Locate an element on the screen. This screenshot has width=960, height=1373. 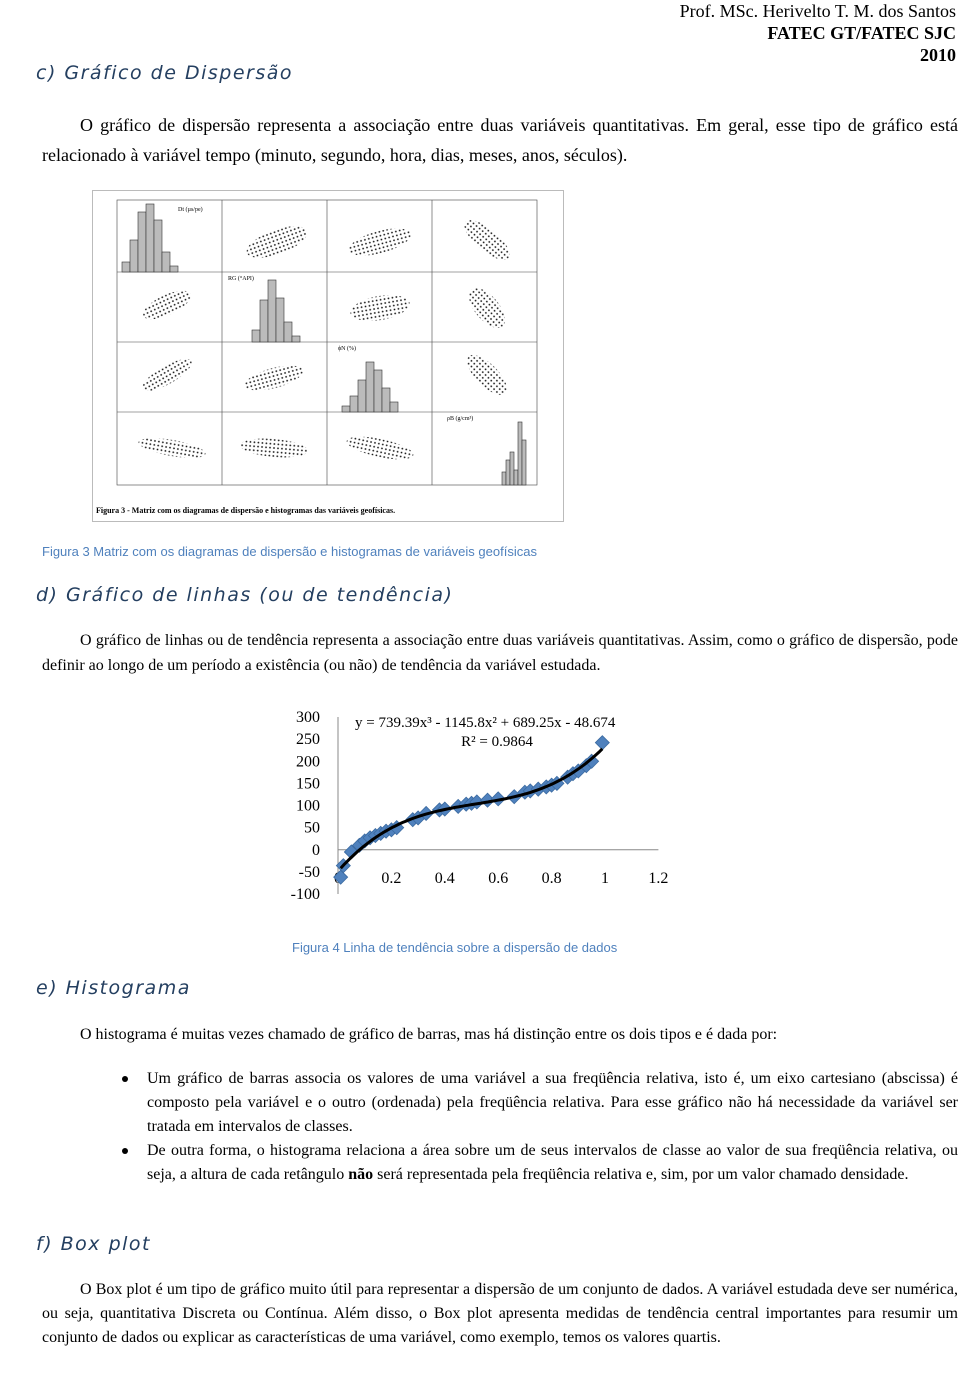
section-heading: d) Gráfico de linhas (ou de tendência) is located at coordinates (245, 595).